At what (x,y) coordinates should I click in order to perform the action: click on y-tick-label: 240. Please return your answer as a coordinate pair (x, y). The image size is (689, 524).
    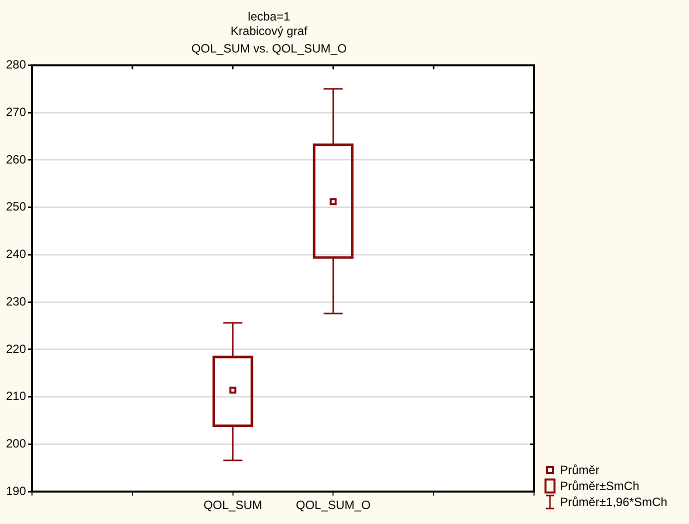
    Looking at the image, I should click on (16, 254).